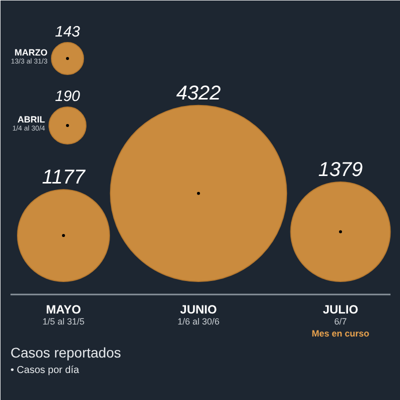 The height and width of the screenshot is (400, 400). What do you see at coordinates (32, 119) in the screenshot?
I see `category-label: ABRIL` at bounding box center [32, 119].